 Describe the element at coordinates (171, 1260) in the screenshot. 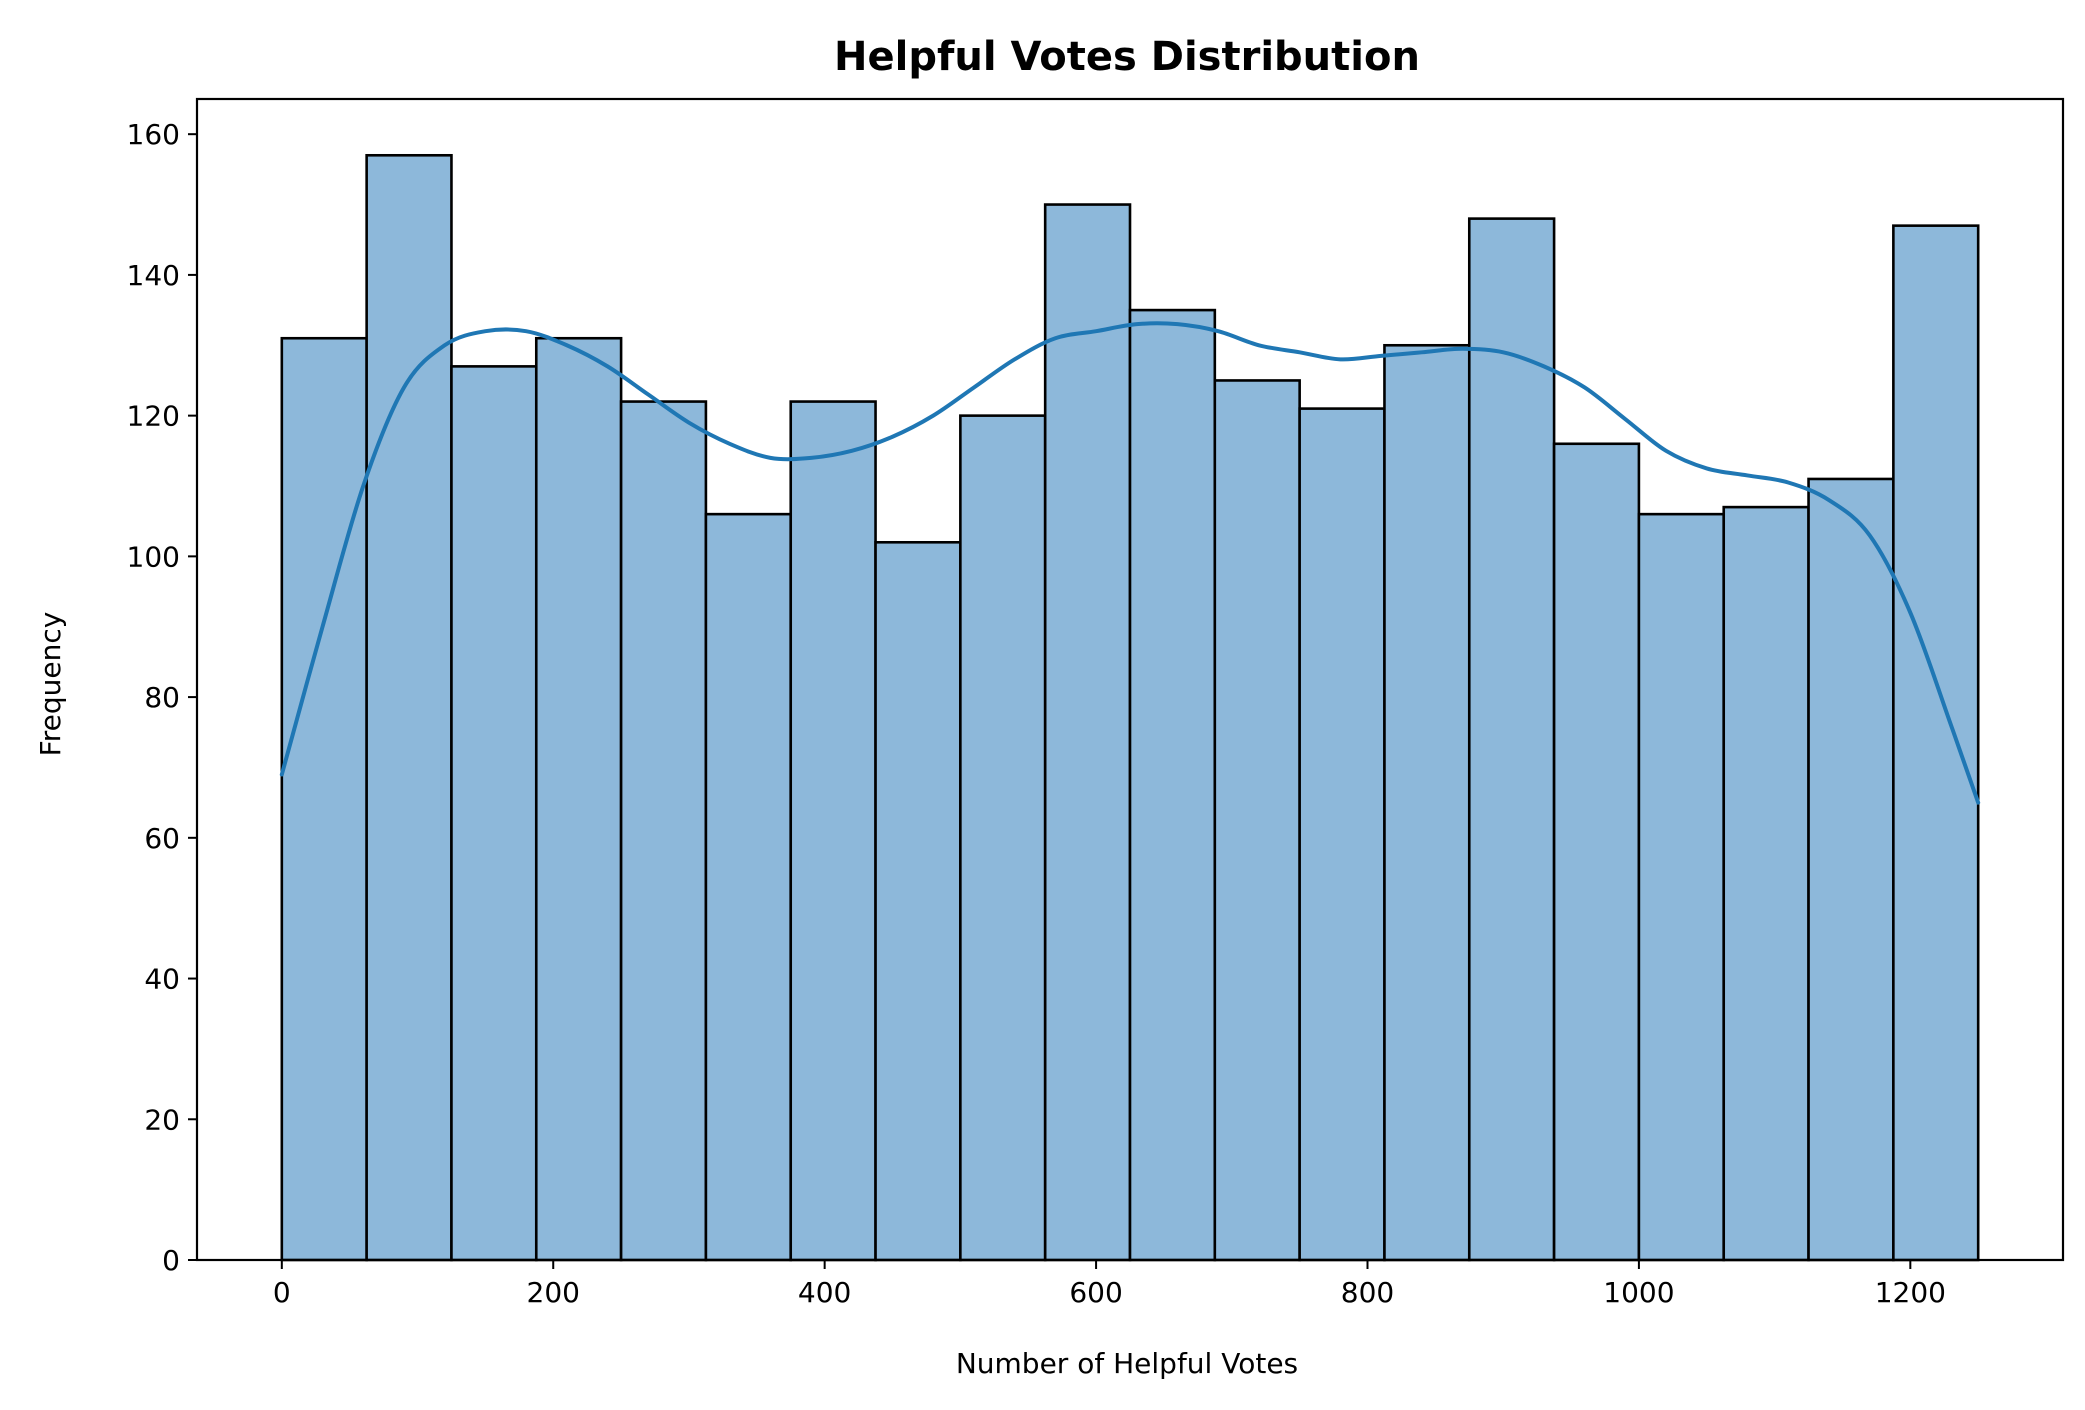

I see `y-tick-label: 0` at that location.